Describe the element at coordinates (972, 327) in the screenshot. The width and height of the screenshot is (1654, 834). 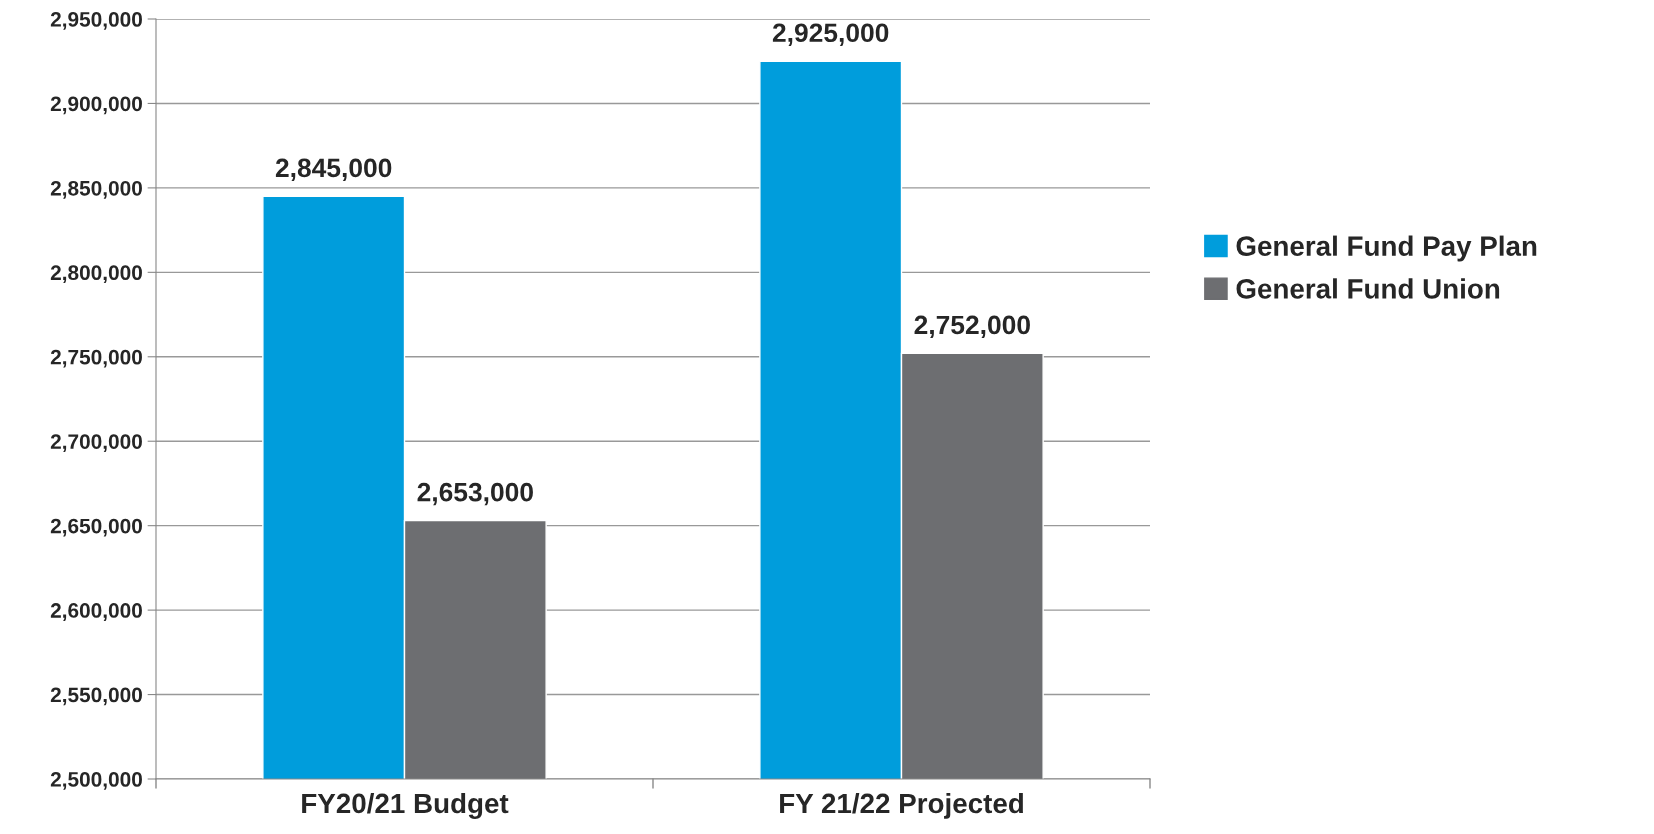
I see `data-label: 2,752,000` at that location.